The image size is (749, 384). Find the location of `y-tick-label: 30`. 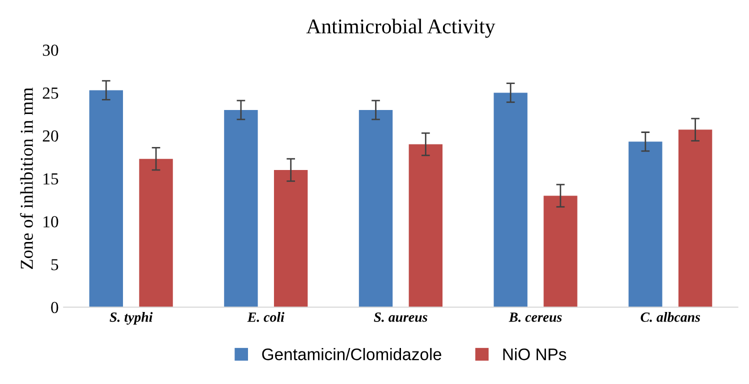

y-tick-label: 30 is located at coordinates (50, 50).